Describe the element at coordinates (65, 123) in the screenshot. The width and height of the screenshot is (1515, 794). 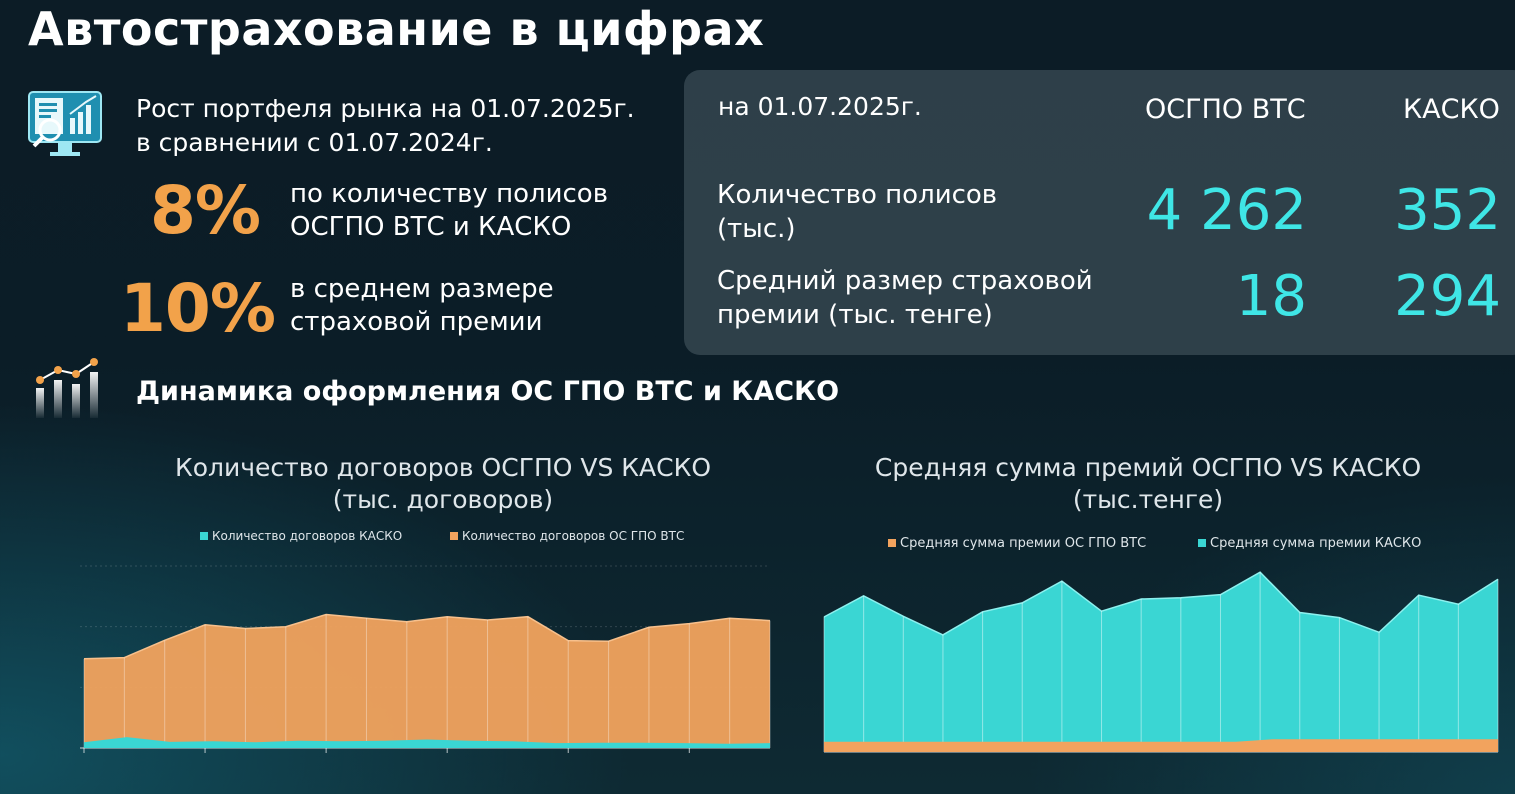
I see `analytics-monitor-icon` at that location.